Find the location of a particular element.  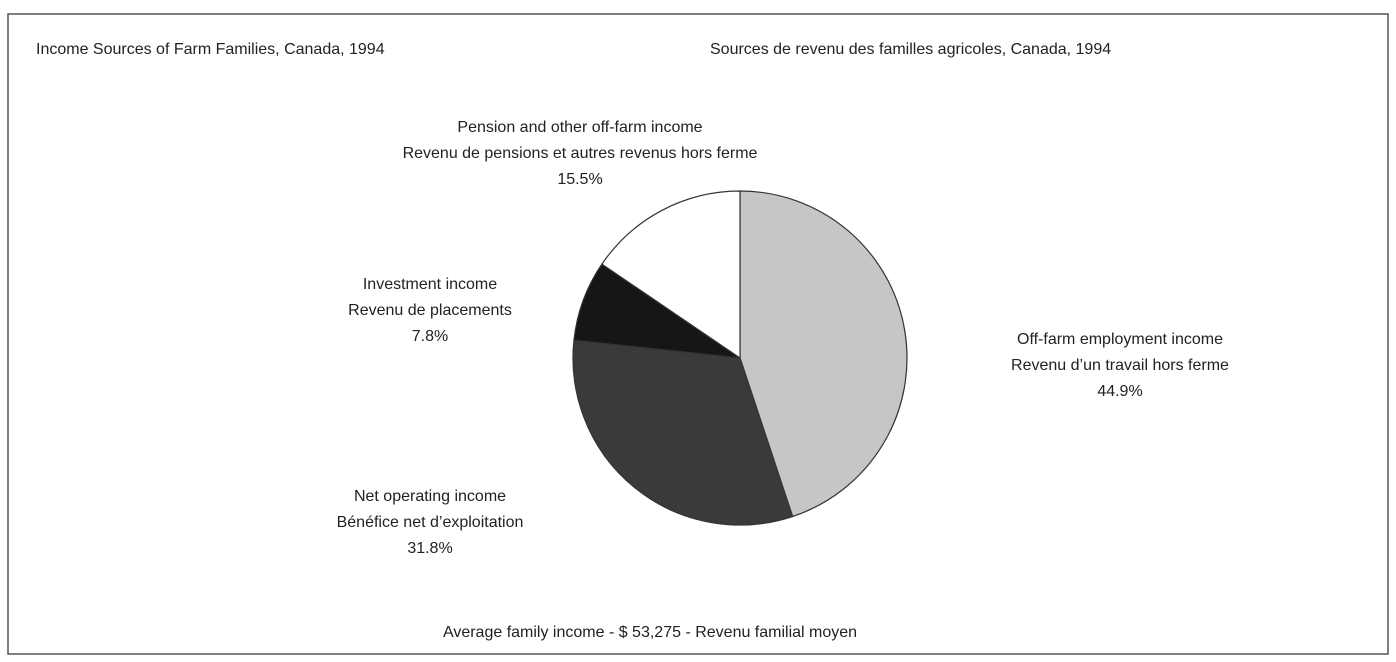

slice-value-label: 31.8% is located at coordinates (429, 548).